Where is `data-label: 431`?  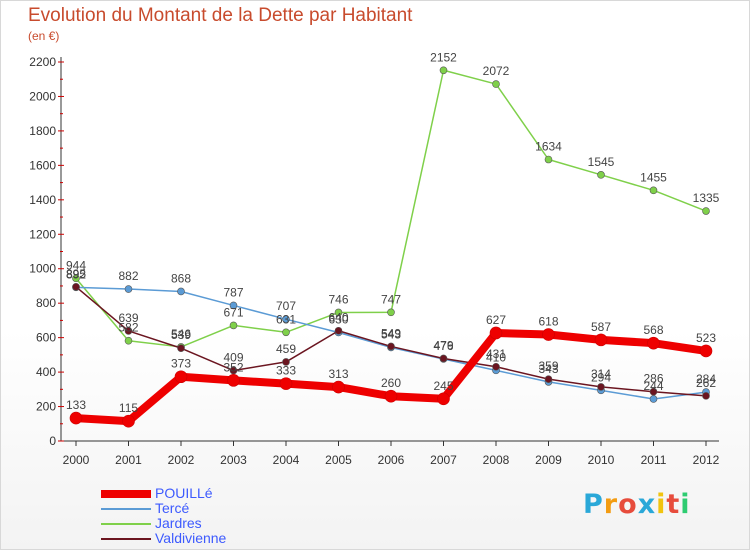 data-label: 431 is located at coordinates (496, 354).